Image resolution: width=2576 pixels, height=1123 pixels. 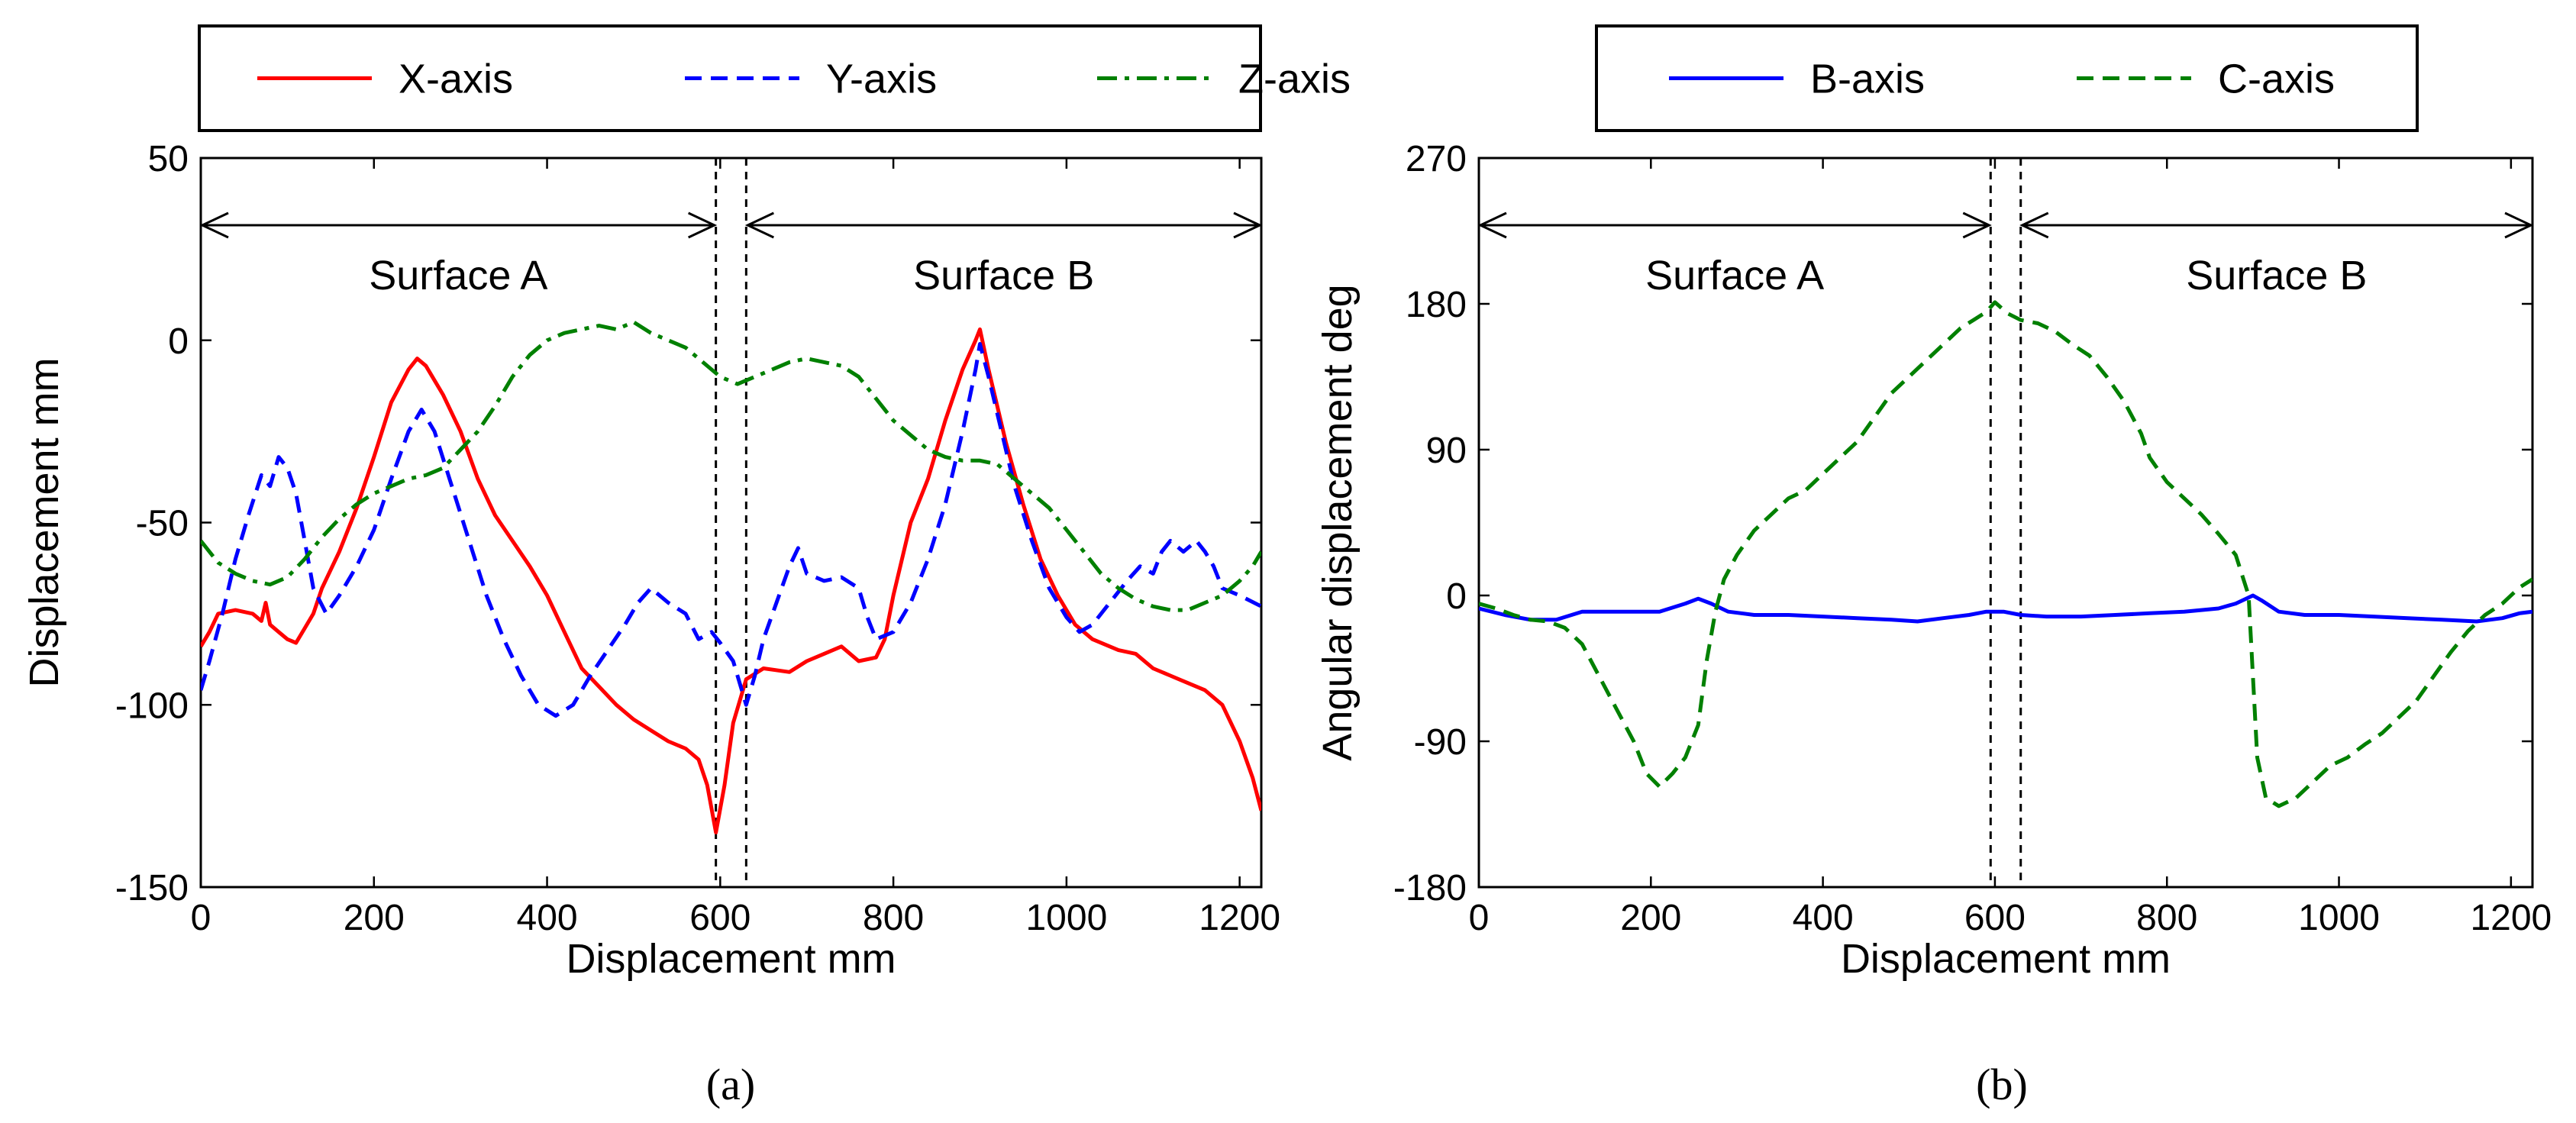 I want to click on panel-caption: (a), so click(x=730, y=1084).